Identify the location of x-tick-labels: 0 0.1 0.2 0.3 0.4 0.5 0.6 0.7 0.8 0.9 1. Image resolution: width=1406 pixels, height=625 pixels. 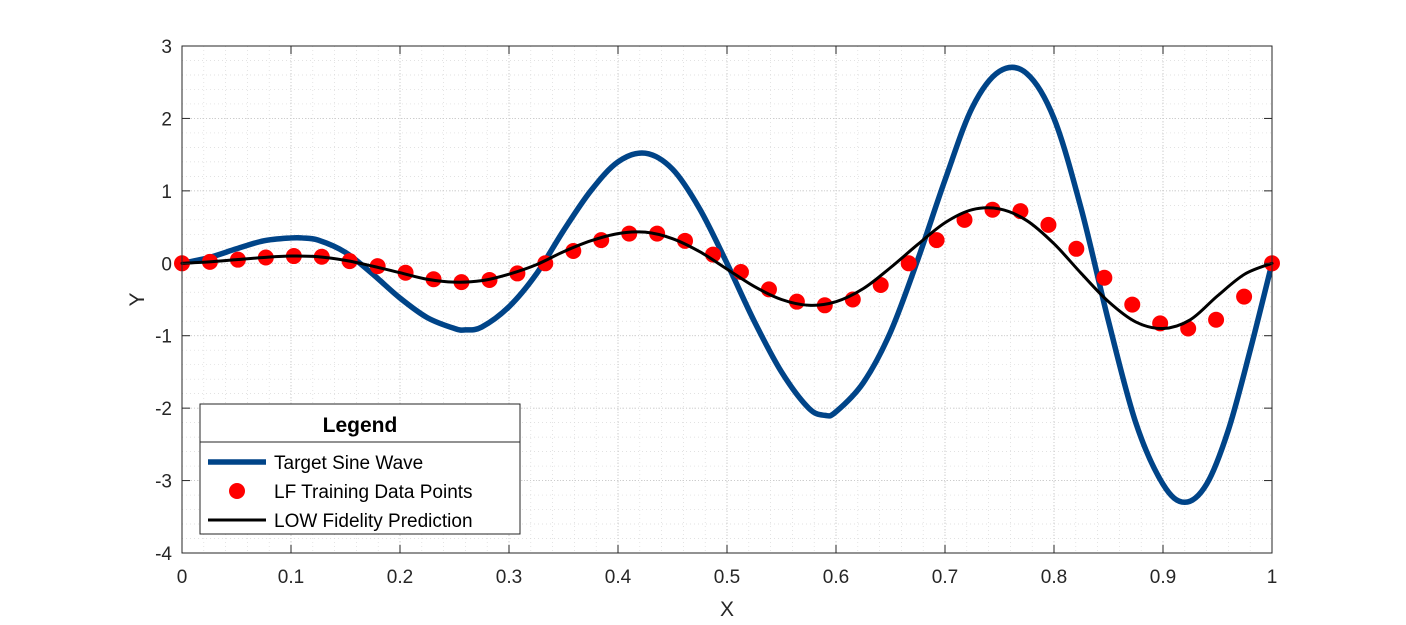
(727, 577).